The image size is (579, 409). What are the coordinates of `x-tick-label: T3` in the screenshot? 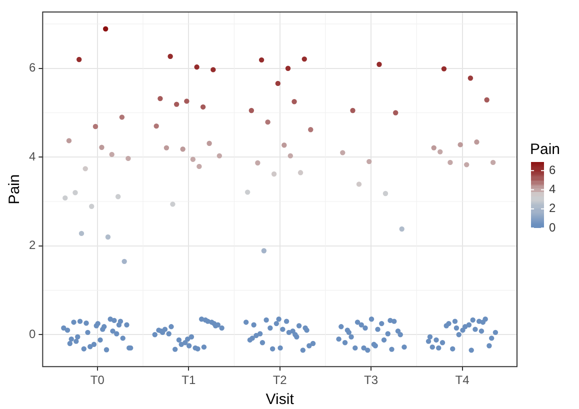 It's located at (371, 380).